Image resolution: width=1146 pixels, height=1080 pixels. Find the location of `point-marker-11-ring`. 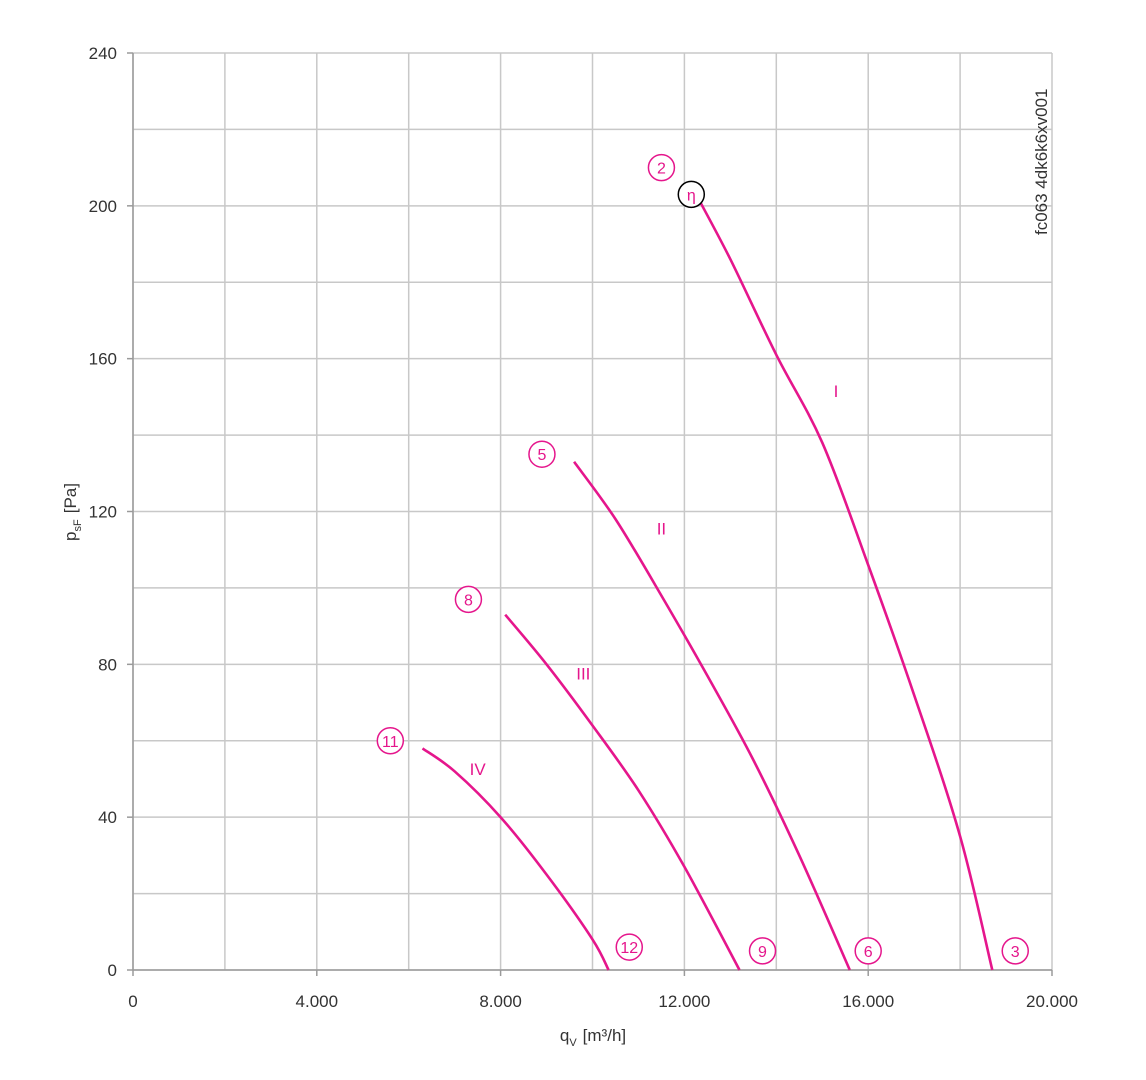

point-marker-11-ring is located at coordinates (390, 741).